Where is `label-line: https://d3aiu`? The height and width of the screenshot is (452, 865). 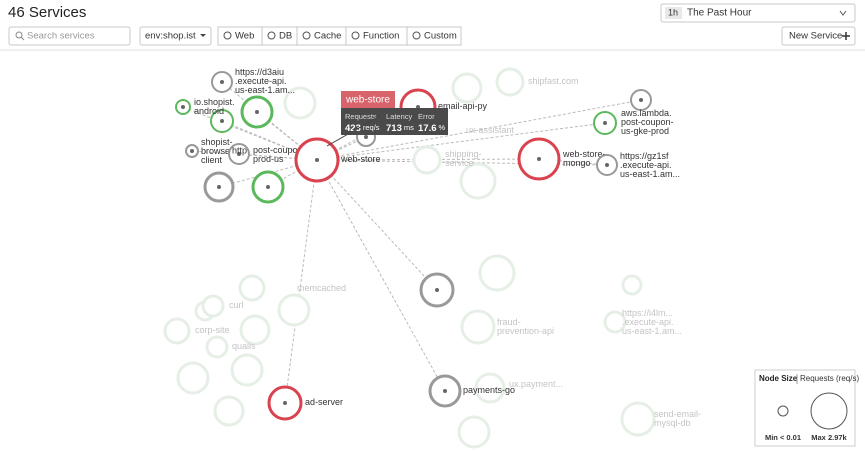 label-line: https://d3aiu is located at coordinates (259, 72).